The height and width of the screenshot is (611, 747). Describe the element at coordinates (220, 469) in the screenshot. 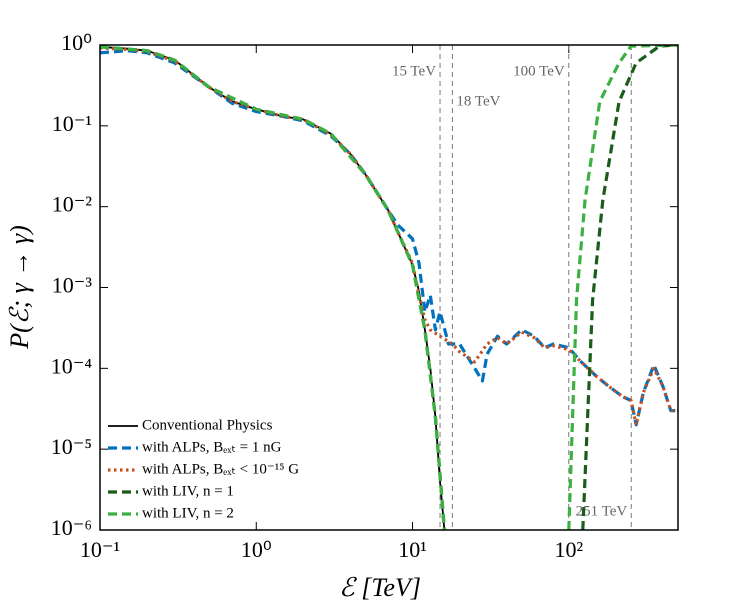

I see `legend-label: with ALPs, Bₑₓₜ < 10⁻¹⁵ G` at that location.